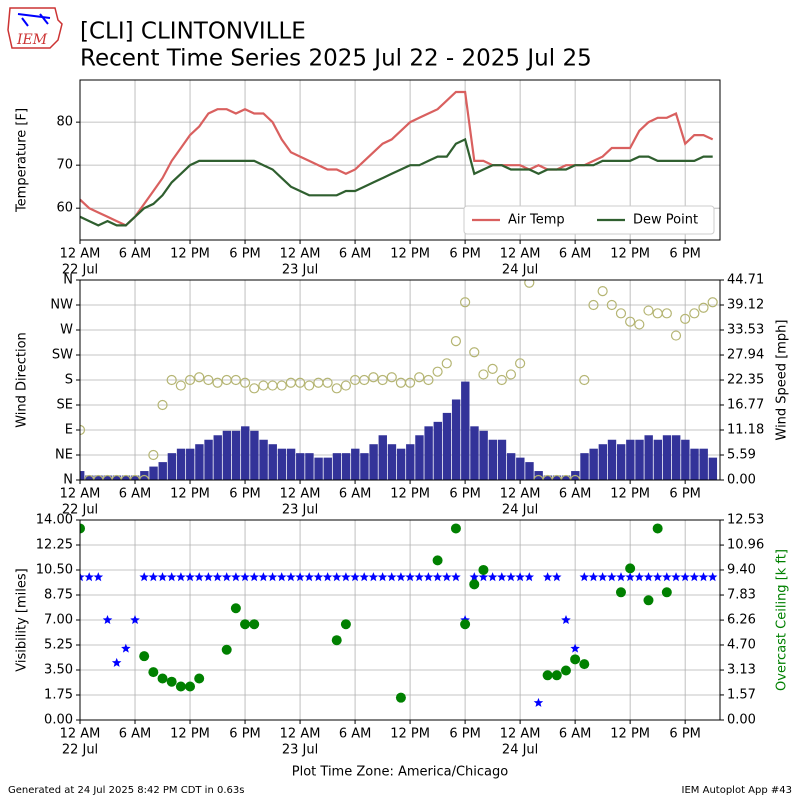 This screenshot has width=800, height=800. Describe the element at coordinates (741, 454) in the screenshot. I see `y2-tick-label: 5.59` at that location.